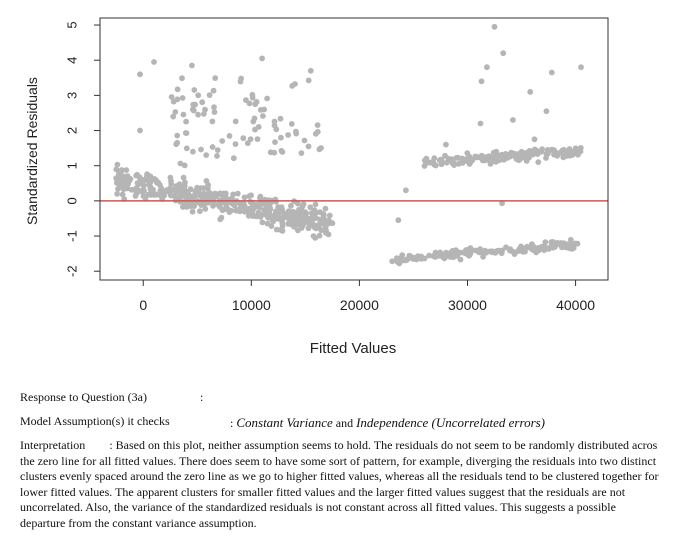 Image resolution: width=674 pixels, height=548 pixels. Describe the element at coordinates (32, 151) in the screenshot. I see `y-axis-label: Standardized Residuals` at that location.